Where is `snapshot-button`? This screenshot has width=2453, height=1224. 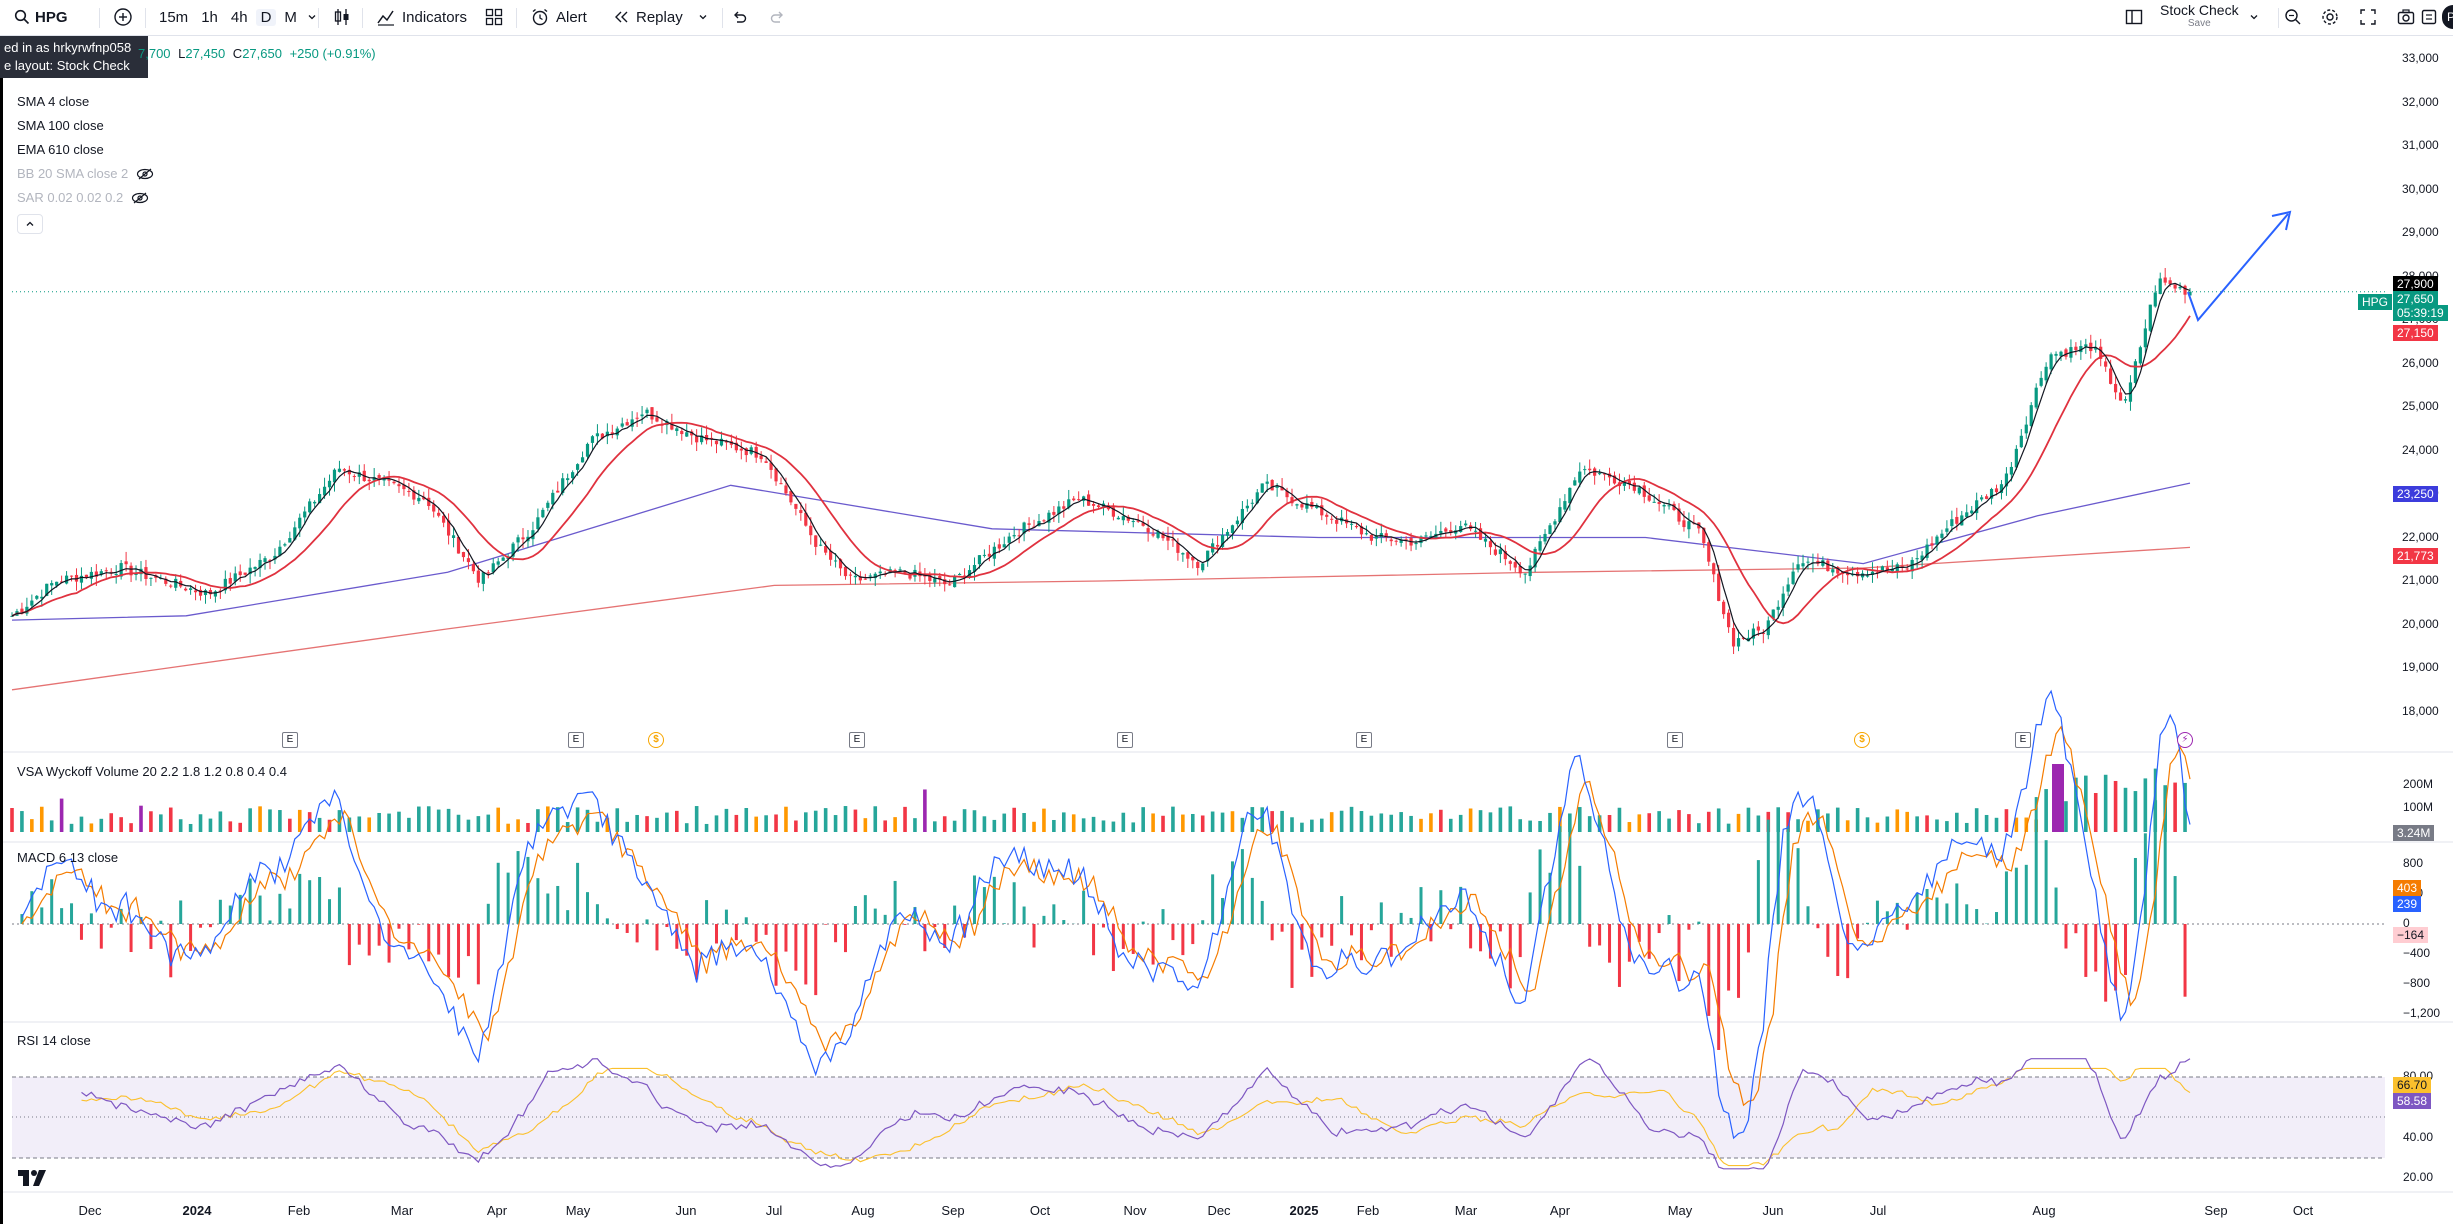 snapshot-button is located at coordinates (2406, 17).